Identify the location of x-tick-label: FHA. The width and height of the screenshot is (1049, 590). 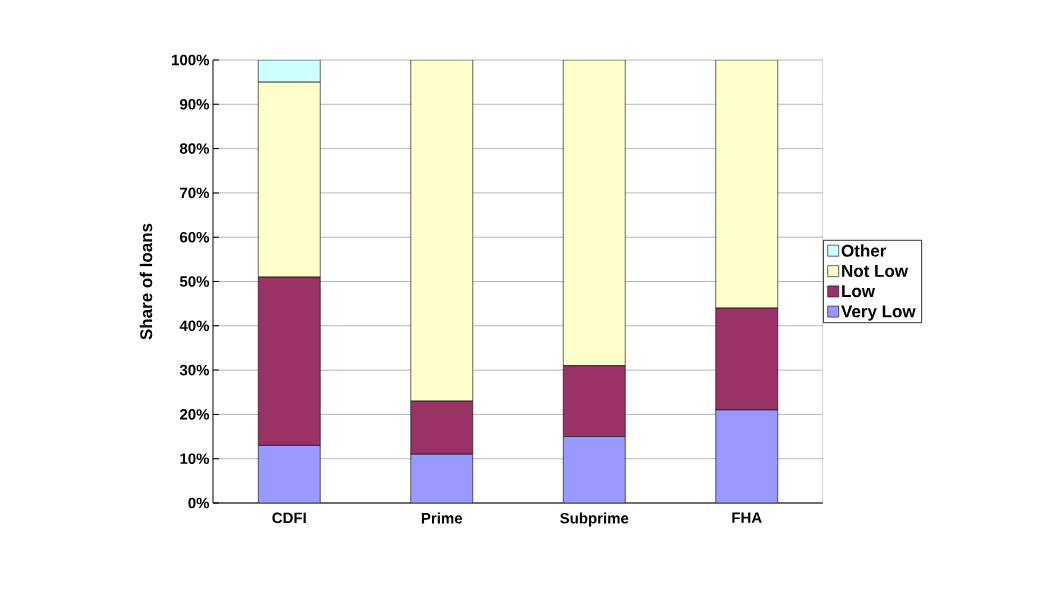
(747, 517).